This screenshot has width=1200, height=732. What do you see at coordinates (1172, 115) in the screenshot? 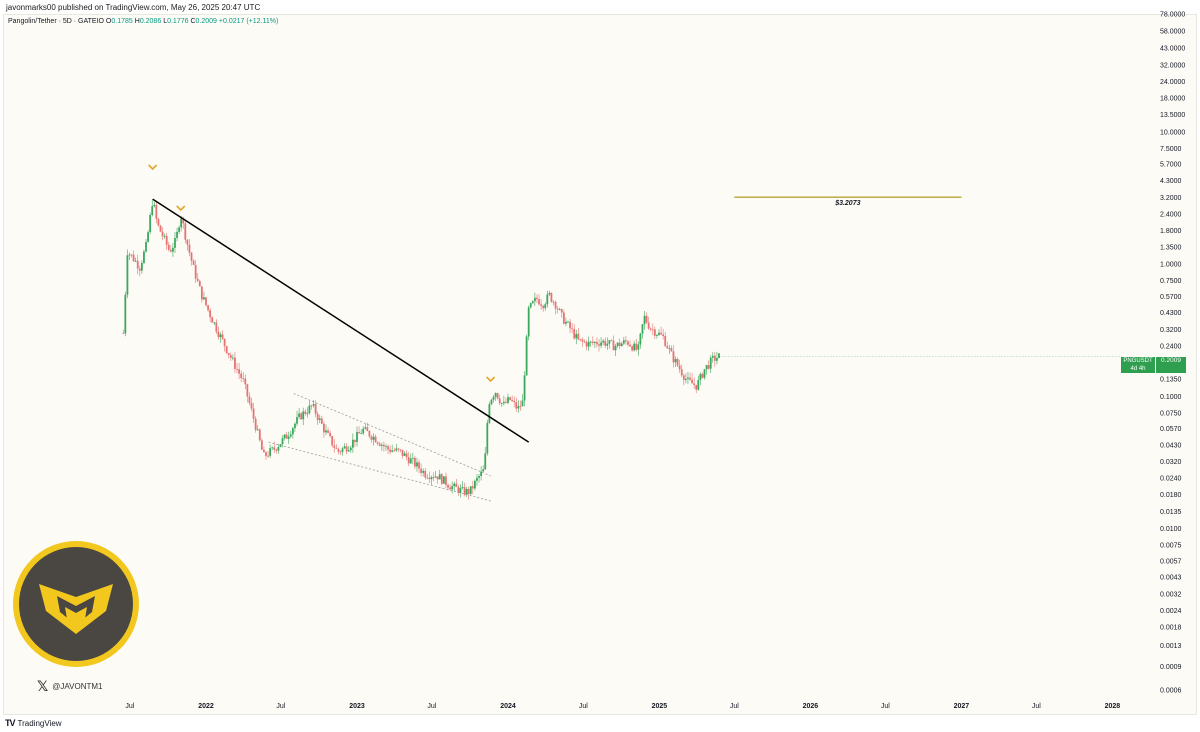
I see `y-tick-label: 13.5000` at bounding box center [1172, 115].